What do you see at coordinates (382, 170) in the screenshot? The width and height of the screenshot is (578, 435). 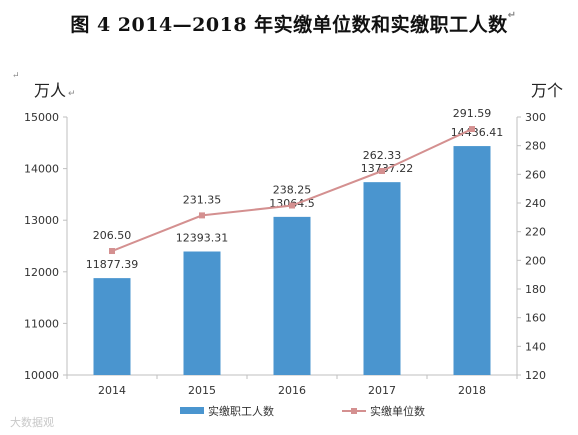 I see `line-point-2017` at bounding box center [382, 170].